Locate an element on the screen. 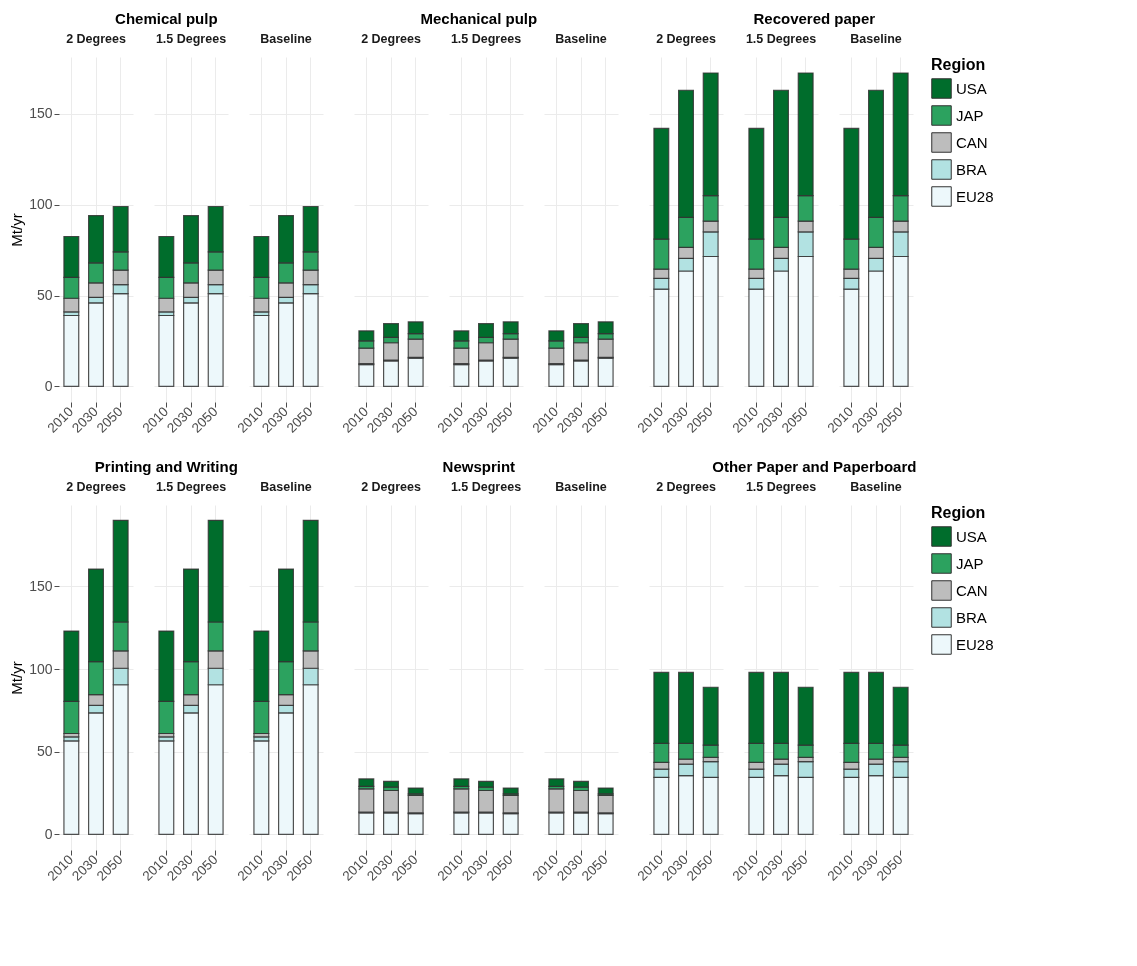 This screenshot has height=966, width=1137. chart-title: Other Paper and Paperboard is located at coordinates (814, 466).